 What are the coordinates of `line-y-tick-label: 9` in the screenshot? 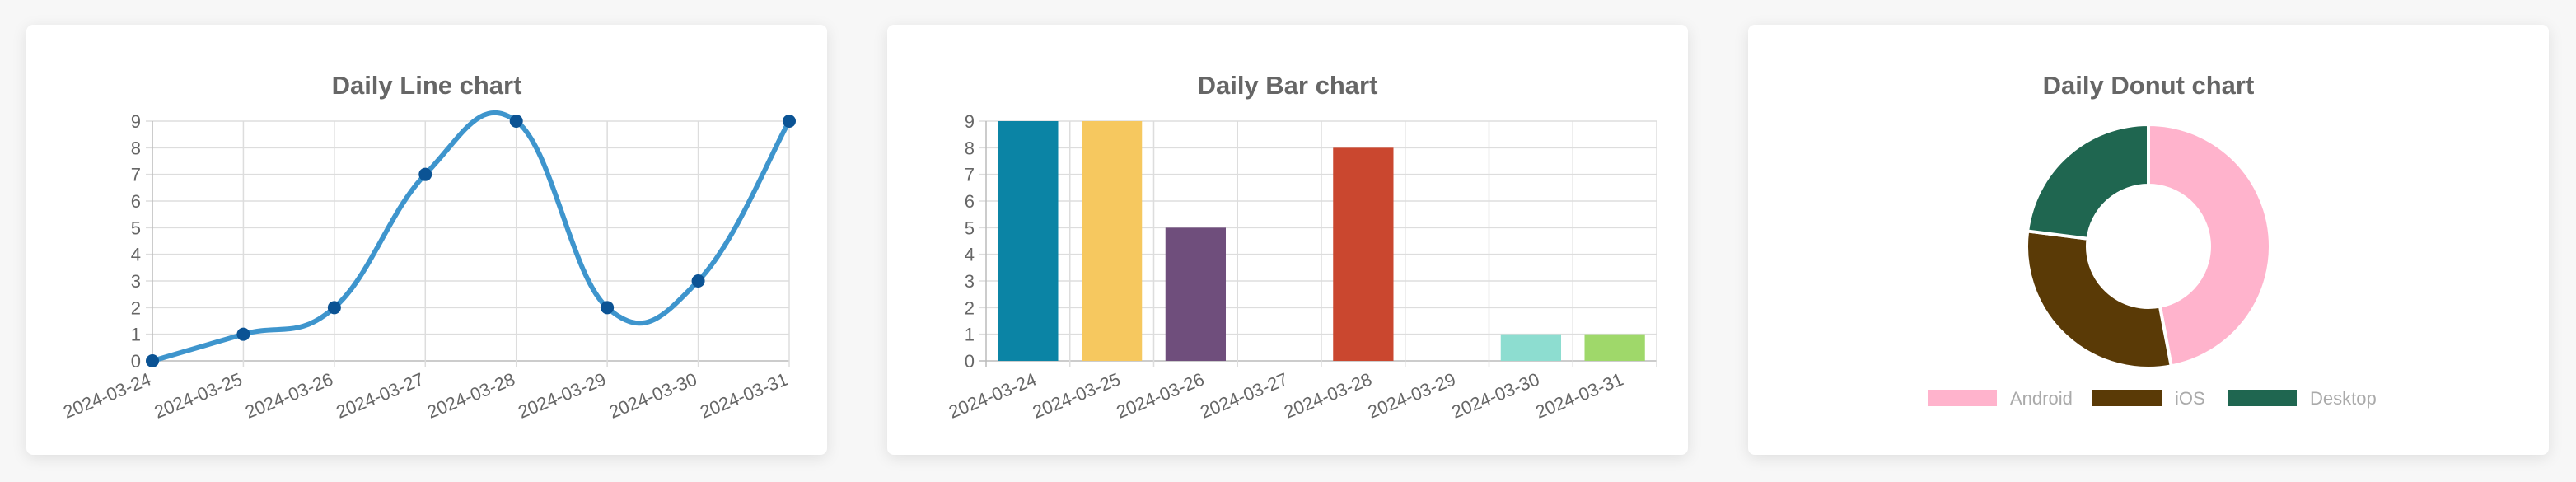 It's located at (136, 121).